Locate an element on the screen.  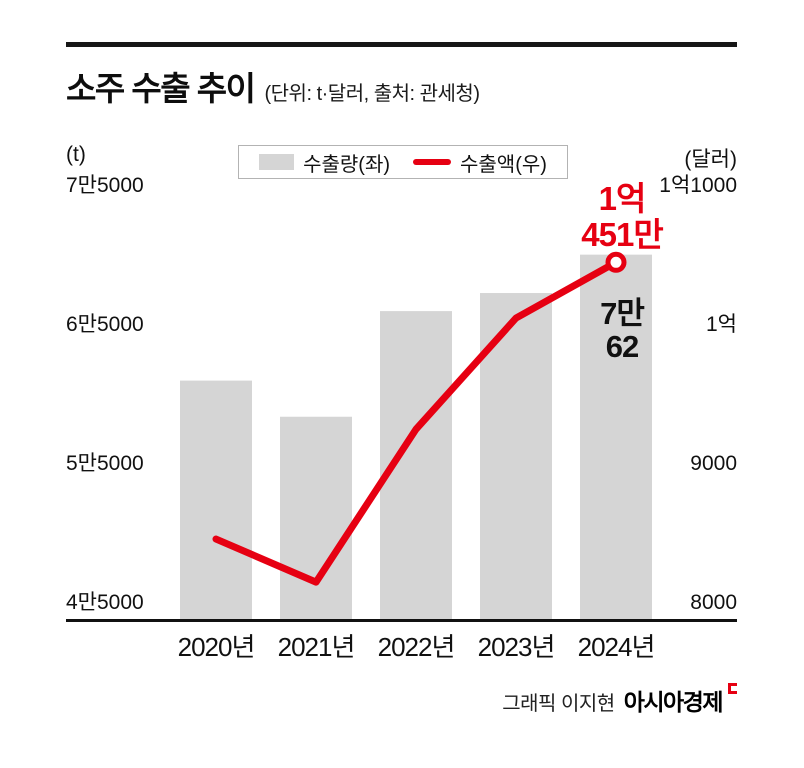
brand-logo: 아시아경제 is located at coordinates (673, 702).